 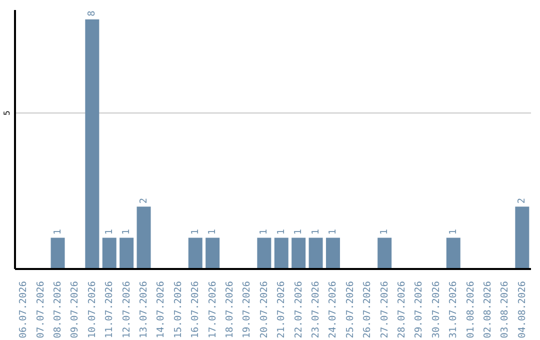 I want to click on x-tick-label: 01.08.2026, so click(x=470, y=309).